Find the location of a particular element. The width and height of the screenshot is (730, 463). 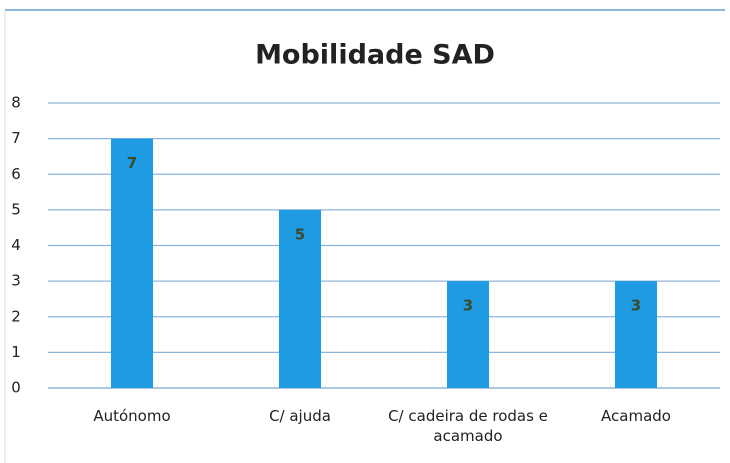

x-tick-label: Acamado is located at coordinates (636, 416).